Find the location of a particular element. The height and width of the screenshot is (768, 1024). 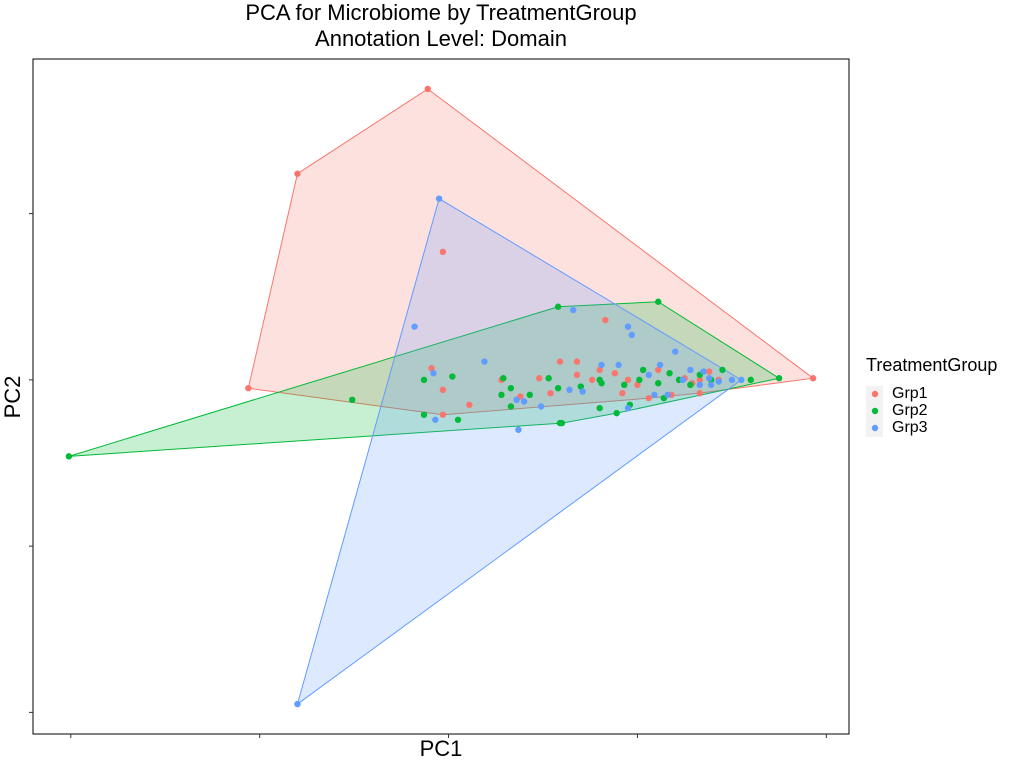

chart-title: PCA for Microbiome by TreatmentGroup is located at coordinates (440, 12).